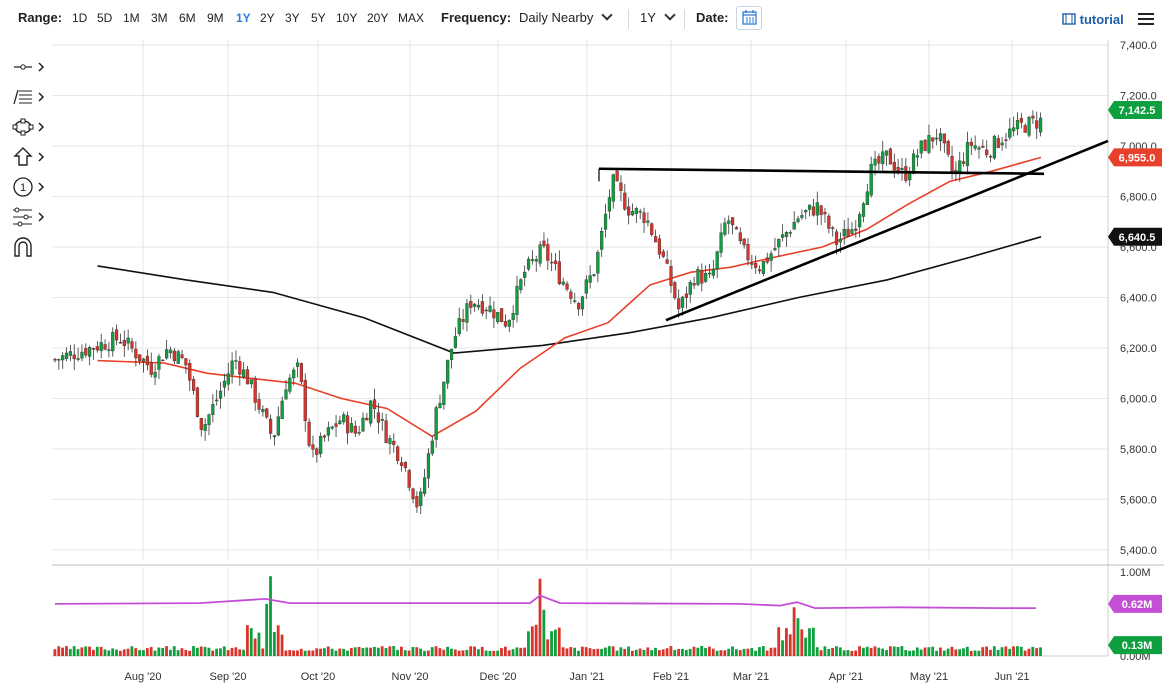 Image resolution: width=1164 pixels, height=692 pixels. What do you see at coordinates (30, 247) in the screenshot?
I see `magnet-tool` at bounding box center [30, 247].